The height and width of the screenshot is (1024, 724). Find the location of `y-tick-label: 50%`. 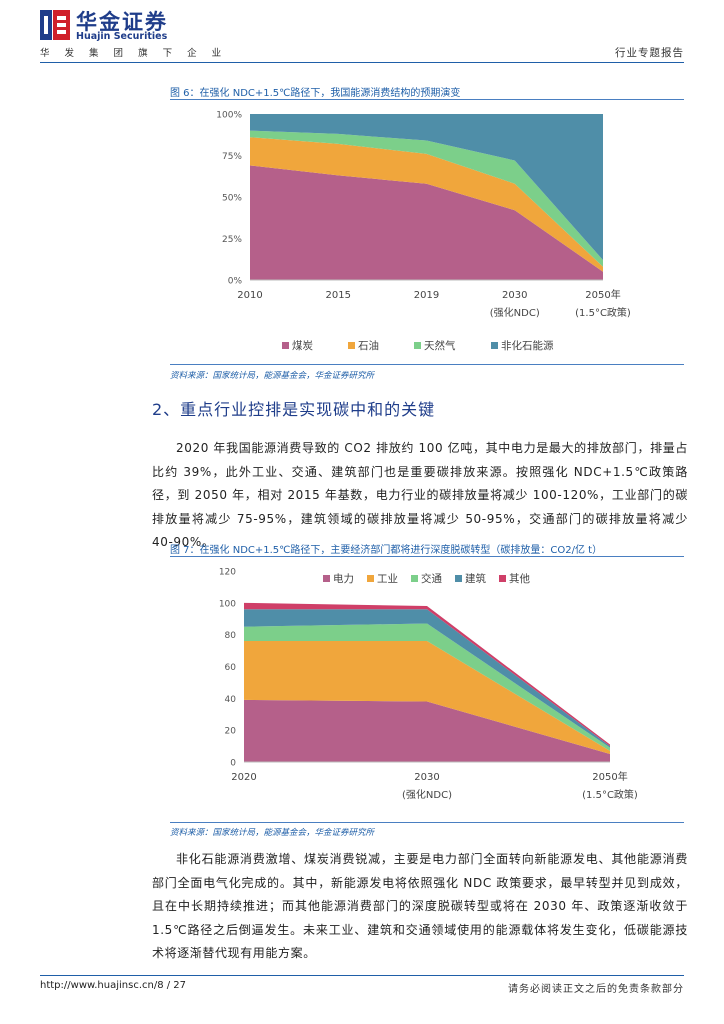

y-tick-label: 50% is located at coordinates (232, 199).